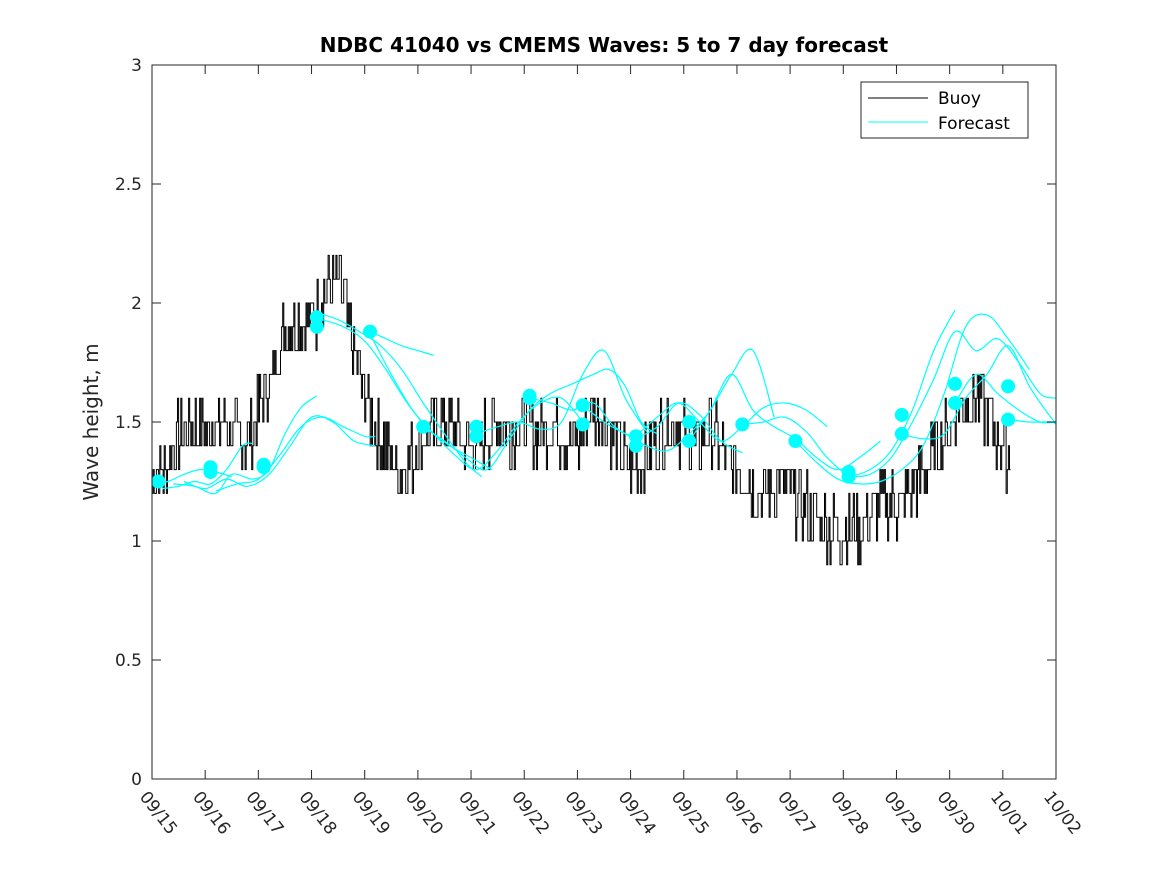 The height and width of the screenshot is (875, 1167). Describe the element at coordinates (128, 661) in the screenshot. I see `y-tick-label-1: 0.5` at that location.